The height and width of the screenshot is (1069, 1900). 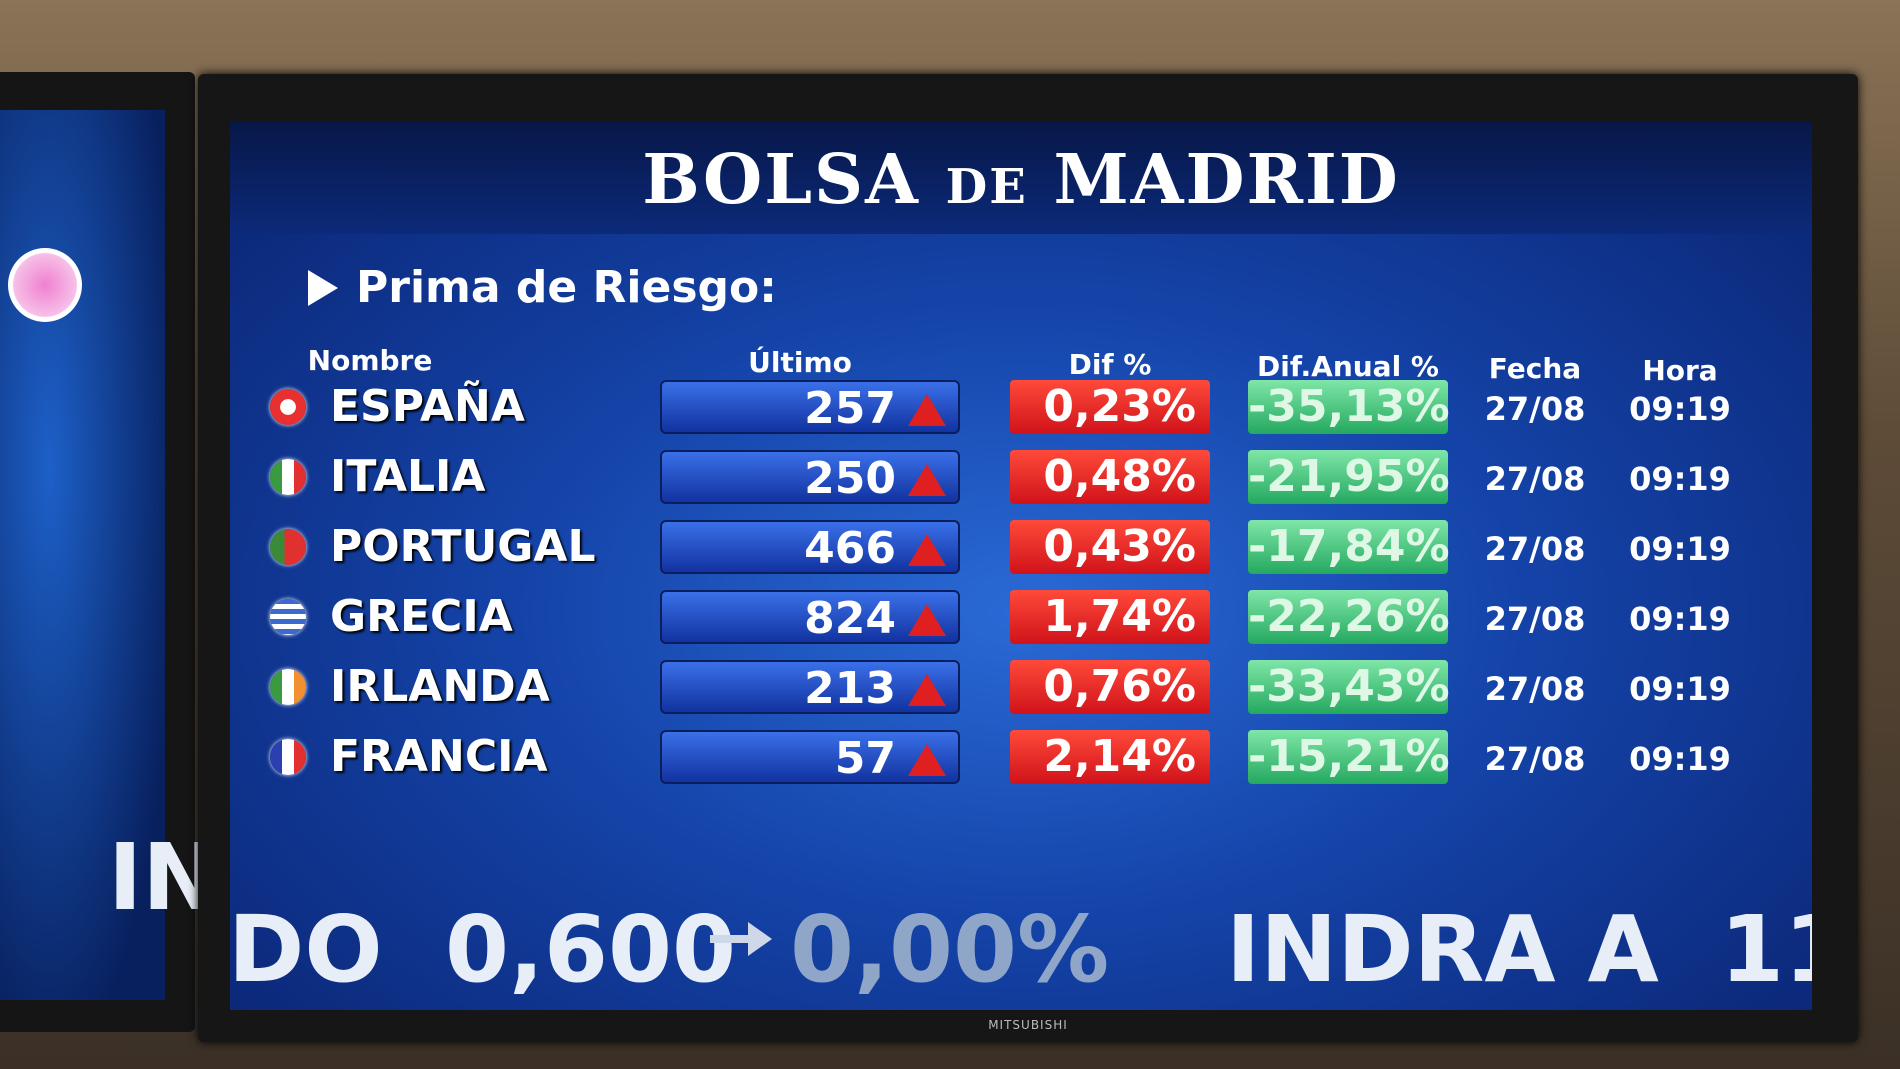 I want to click on column-header: Hora, so click(x=1680, y=370).